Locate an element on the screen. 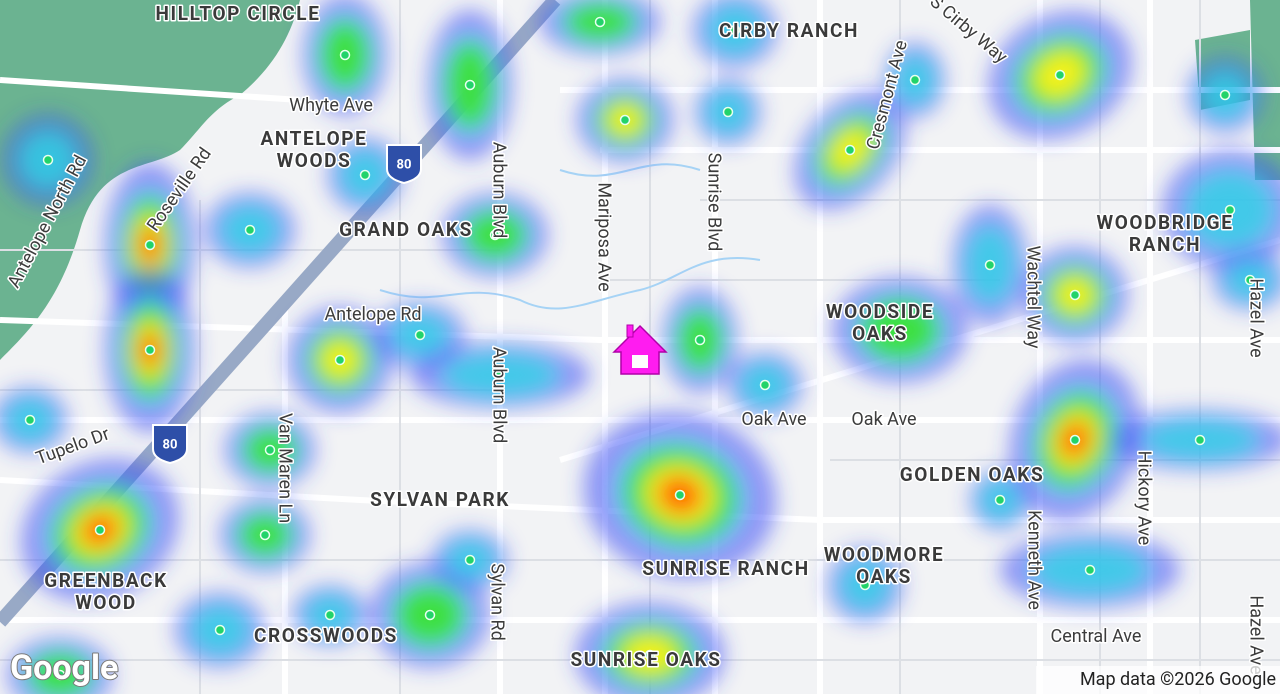  street-label: Antelope Rd is located at coordinates (372, 314).